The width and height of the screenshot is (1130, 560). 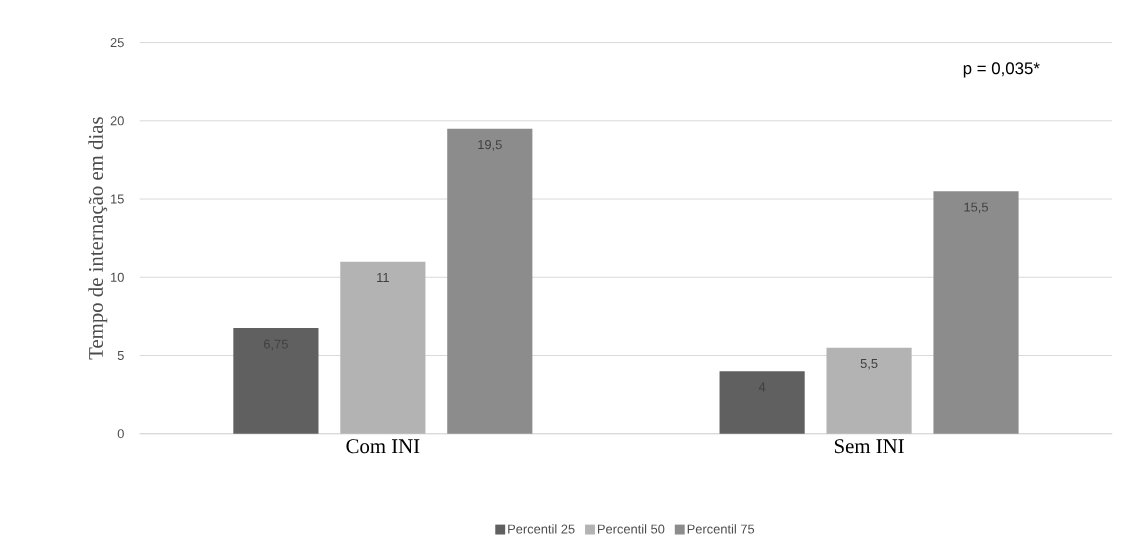 I want to click on legend-label: Percentil 25, so click(x=541, y=528).